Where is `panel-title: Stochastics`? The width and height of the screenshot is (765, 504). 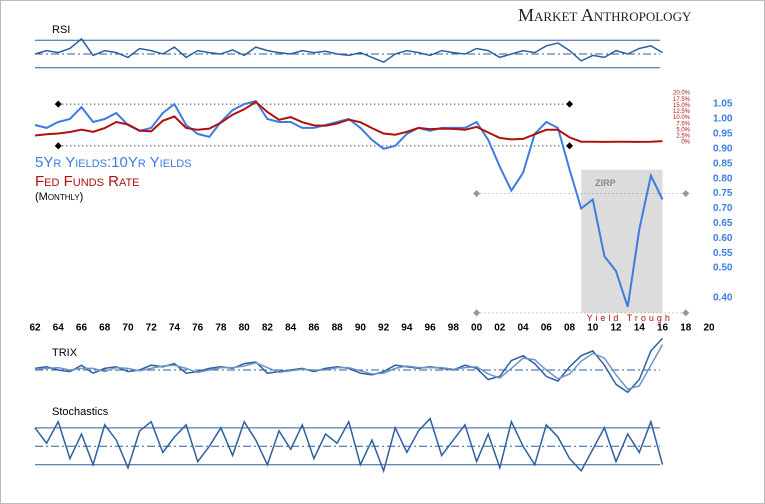 panel-title: Stochastics is located at coordinates (80, 412).